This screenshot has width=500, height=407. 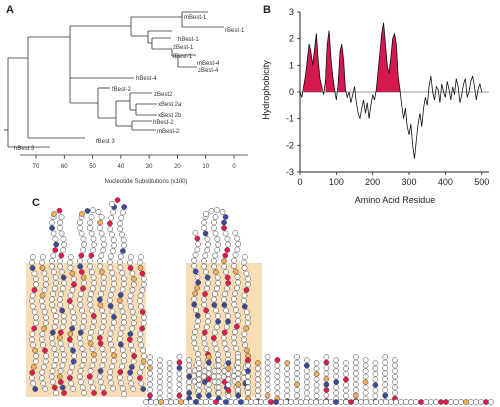 What do you see at coordinates (205, 167) in the screenshot?
I see `tree-tick-label: 10` at bounding box center [205, 167].